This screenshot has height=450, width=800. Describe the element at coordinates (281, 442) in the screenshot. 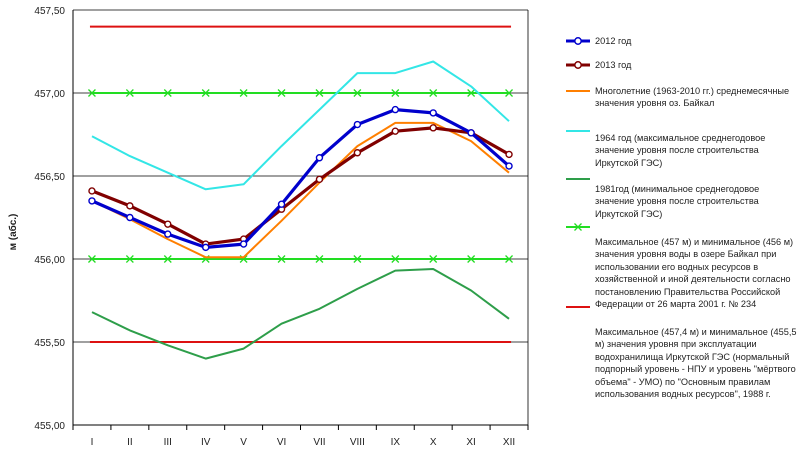

I see `x-tick-label: VI` at that location.